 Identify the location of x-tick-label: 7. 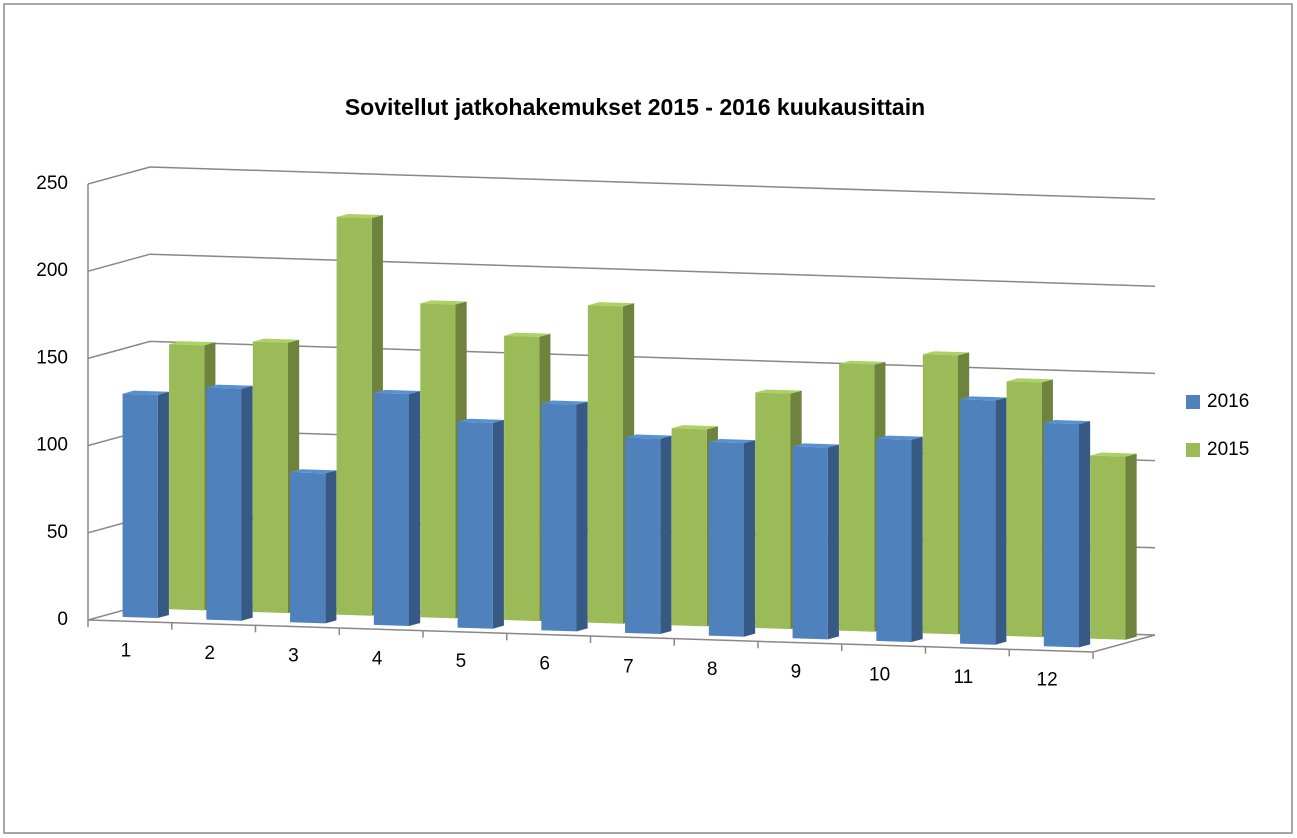
(628, 666).